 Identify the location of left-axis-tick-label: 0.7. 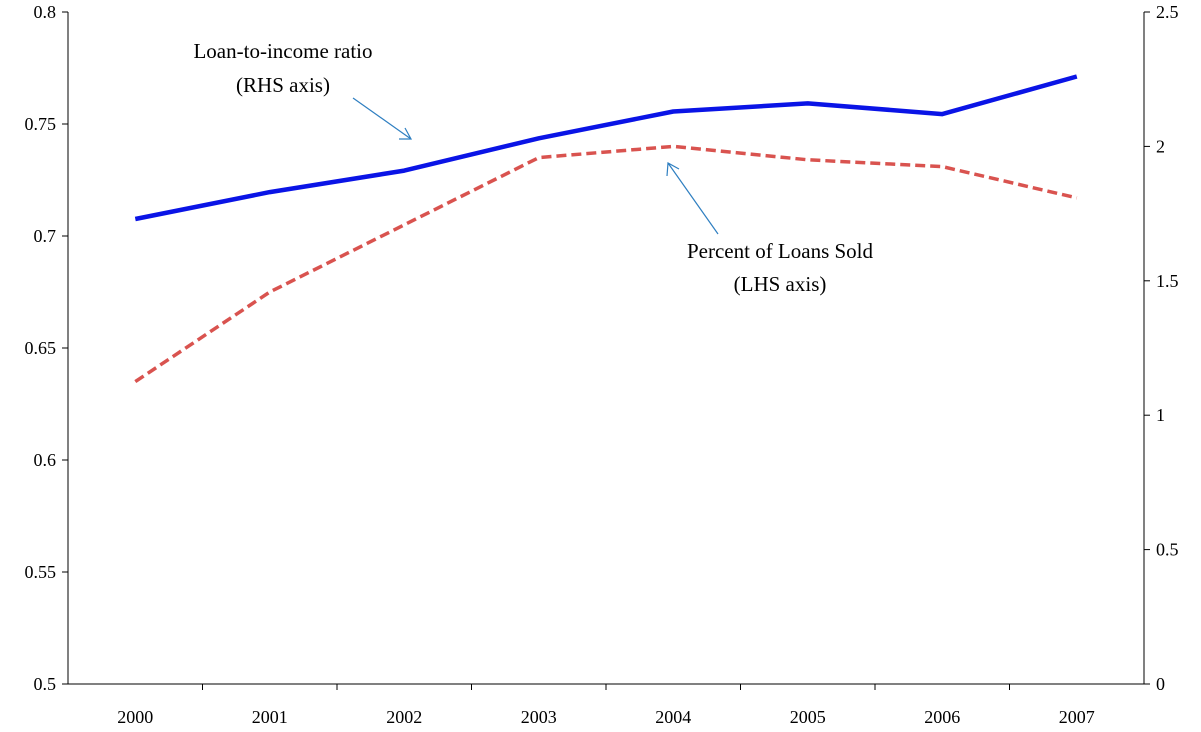
(45, 236).